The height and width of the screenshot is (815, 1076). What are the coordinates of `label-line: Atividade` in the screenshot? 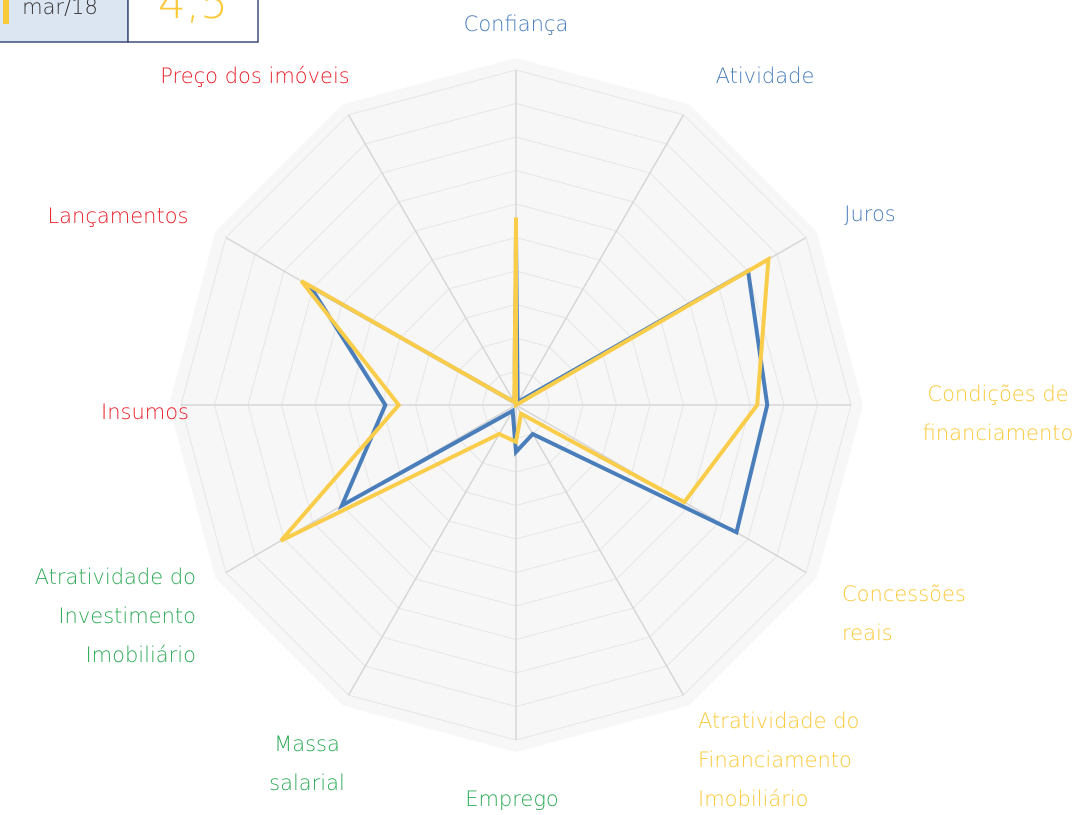 It's located at (765, 76).